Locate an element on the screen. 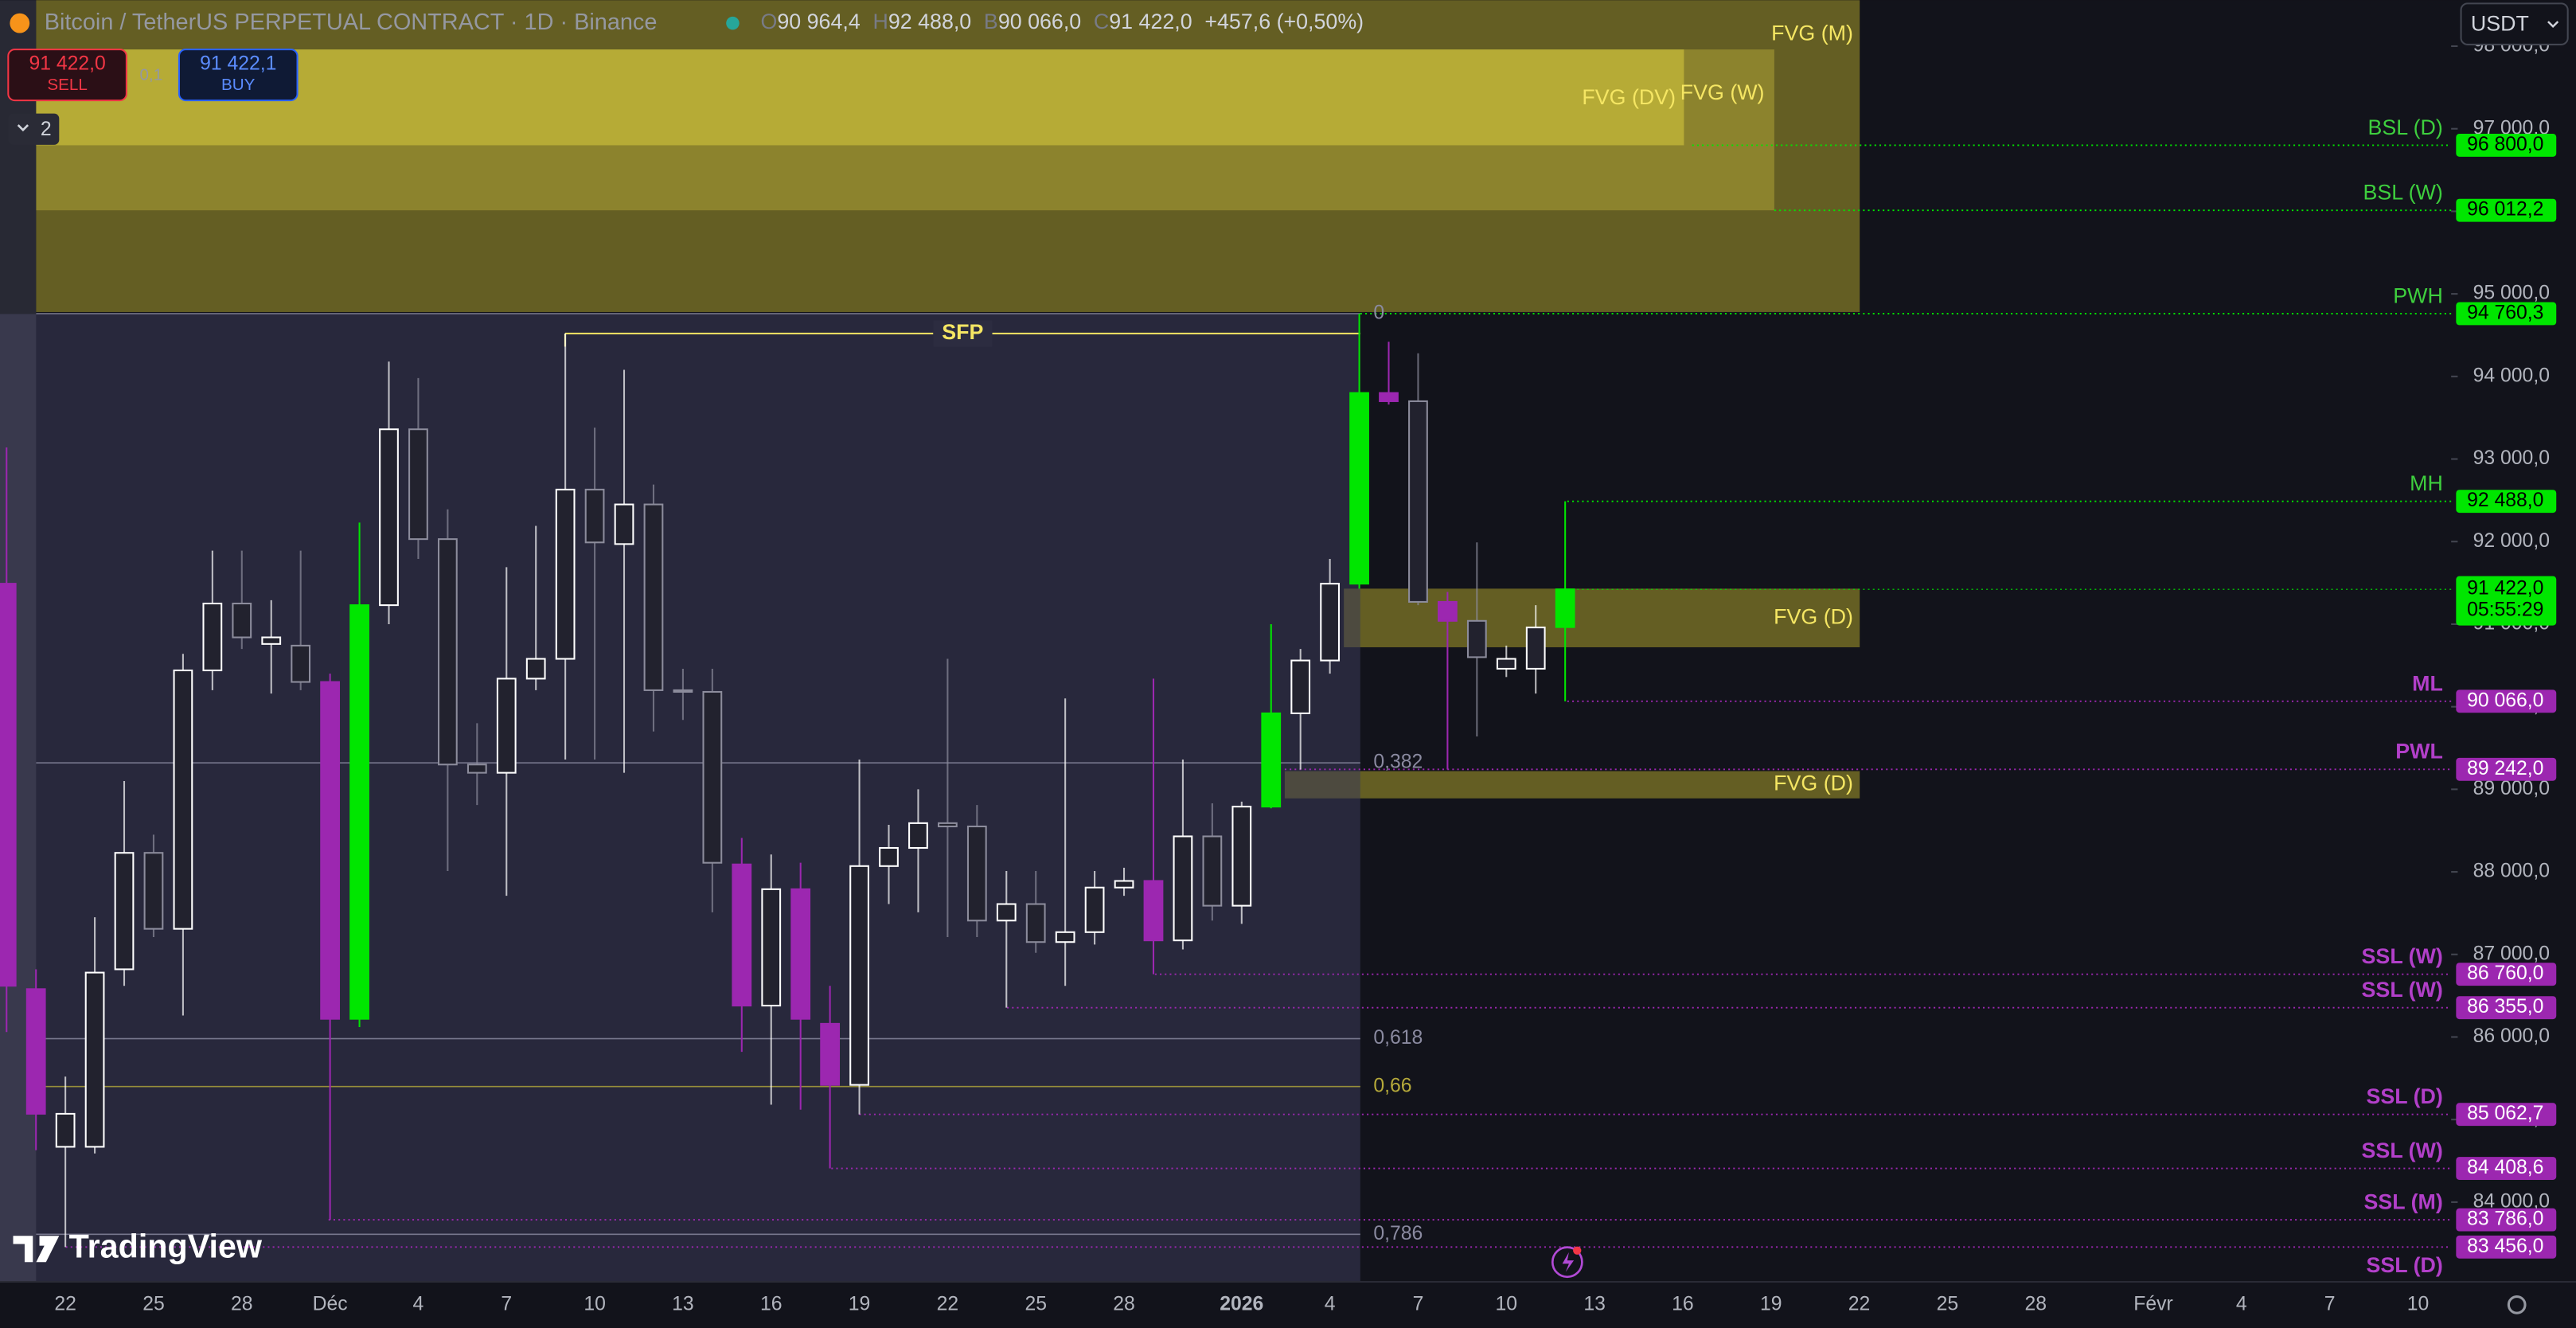  countdown: 05:55:29 is located at coordinates (2505, 611).